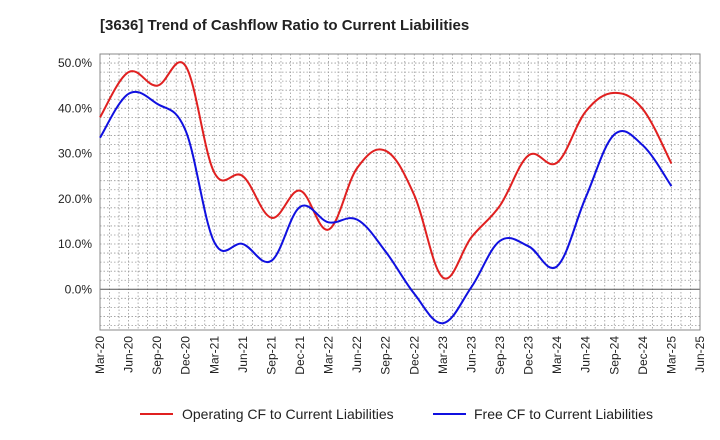 The width and height of the screenshot is (720, 440). I want to click on x-tick-label: Dec-20, so click(186, 355).